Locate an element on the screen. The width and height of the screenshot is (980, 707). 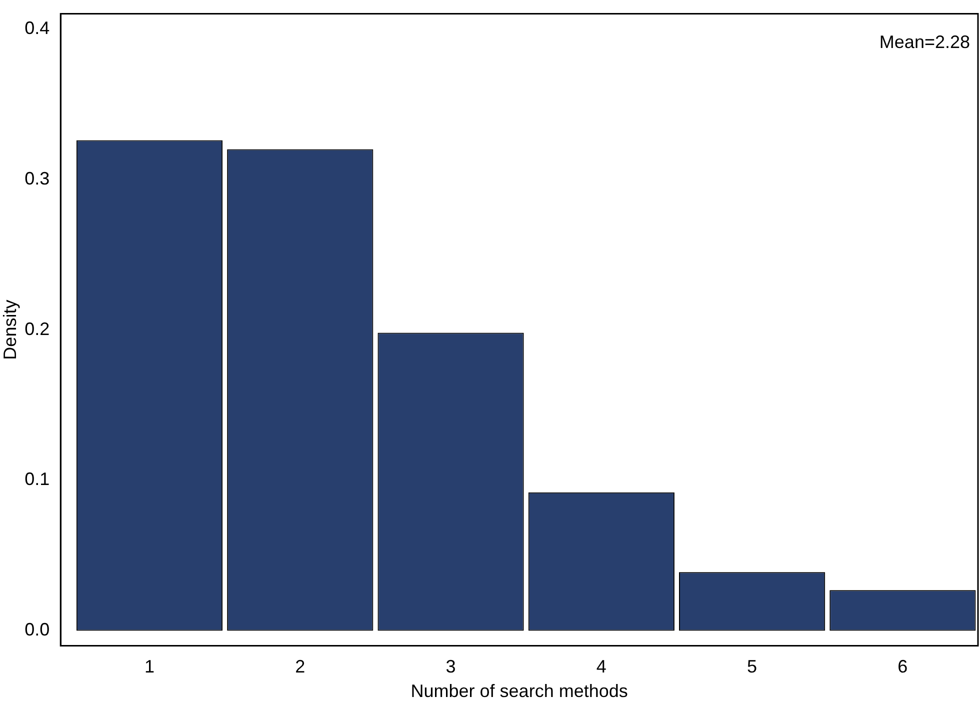
x-tick-label: 4 is located at coordinates (601, 666).